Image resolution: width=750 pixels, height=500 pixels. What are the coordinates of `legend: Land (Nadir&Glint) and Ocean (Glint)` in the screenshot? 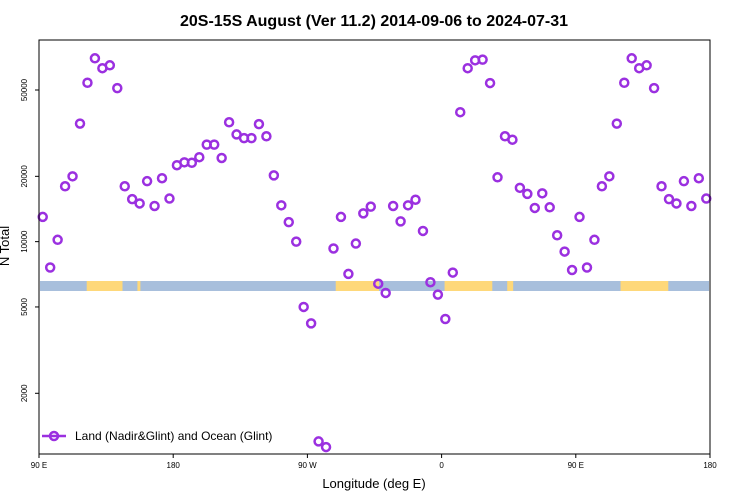 It's located at (157, 436).